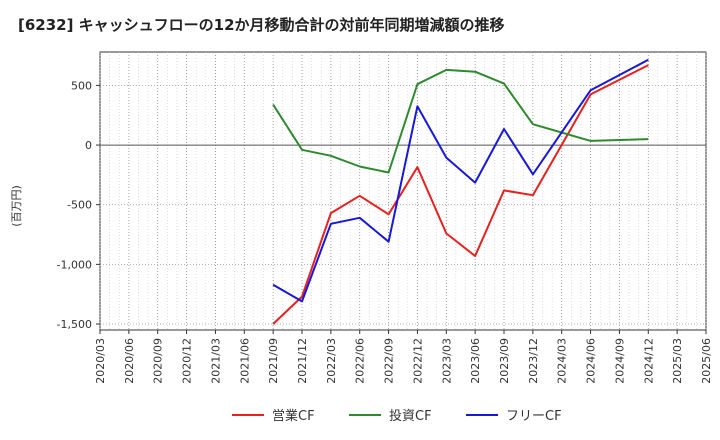 The height and width of the screenshot is (440, 720). What do you see at coordinates (619, 361) in the screenshot?
I see `x-tick-label: 2024/09` at bounding box center [619, 361].